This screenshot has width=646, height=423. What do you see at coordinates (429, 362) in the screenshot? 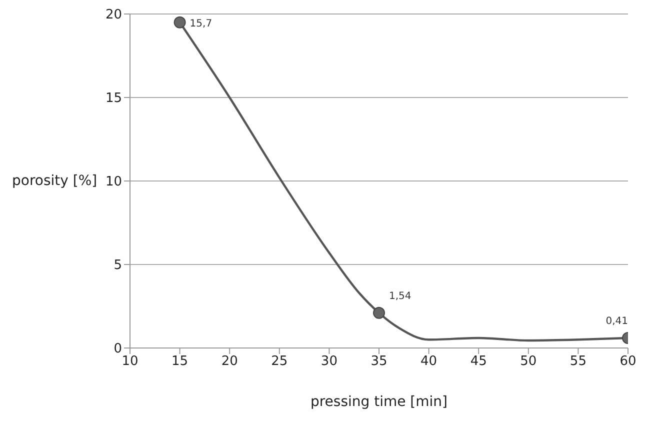
I see `x-tick-label: 40` at bounding box center [429, 362].